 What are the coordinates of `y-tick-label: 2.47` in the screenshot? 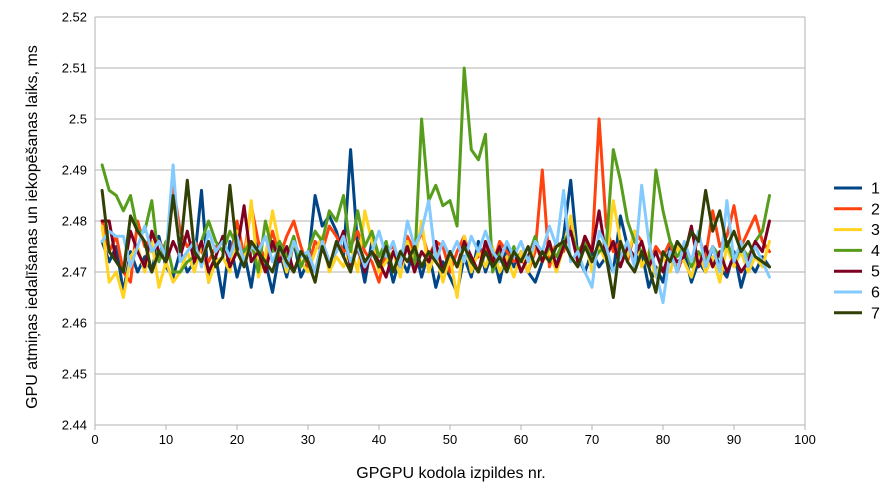 It's located at (74, 272).